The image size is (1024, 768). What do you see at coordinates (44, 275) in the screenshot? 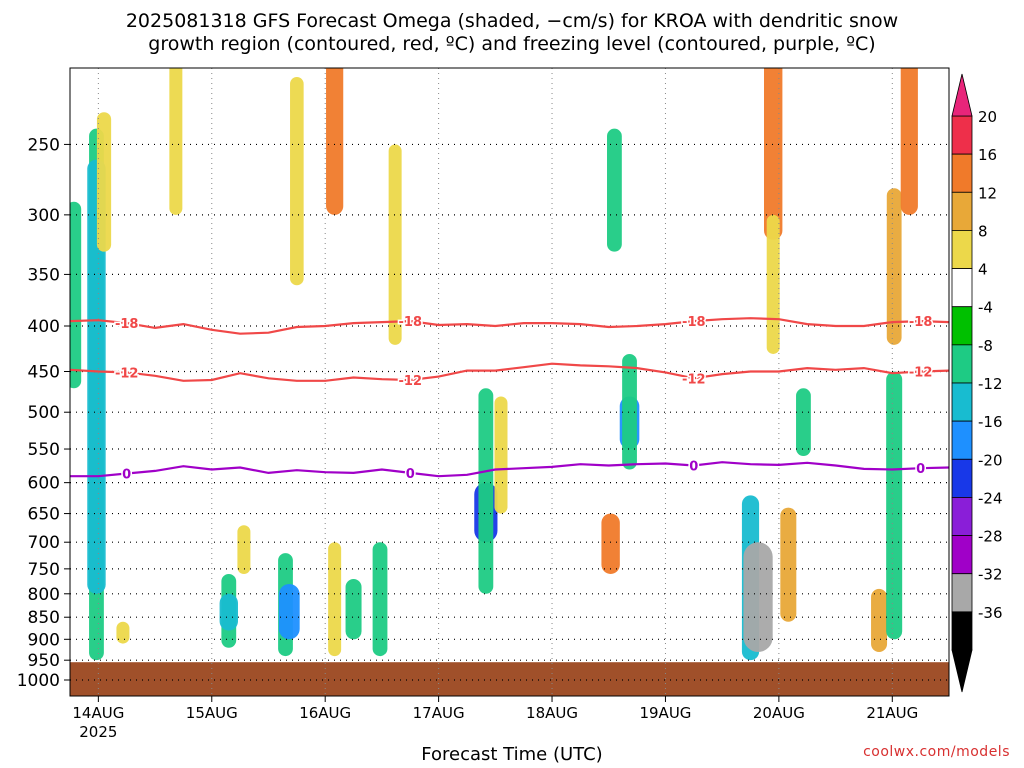
I see `y-tick-label-350: 350` at bounding box center [44, 275].